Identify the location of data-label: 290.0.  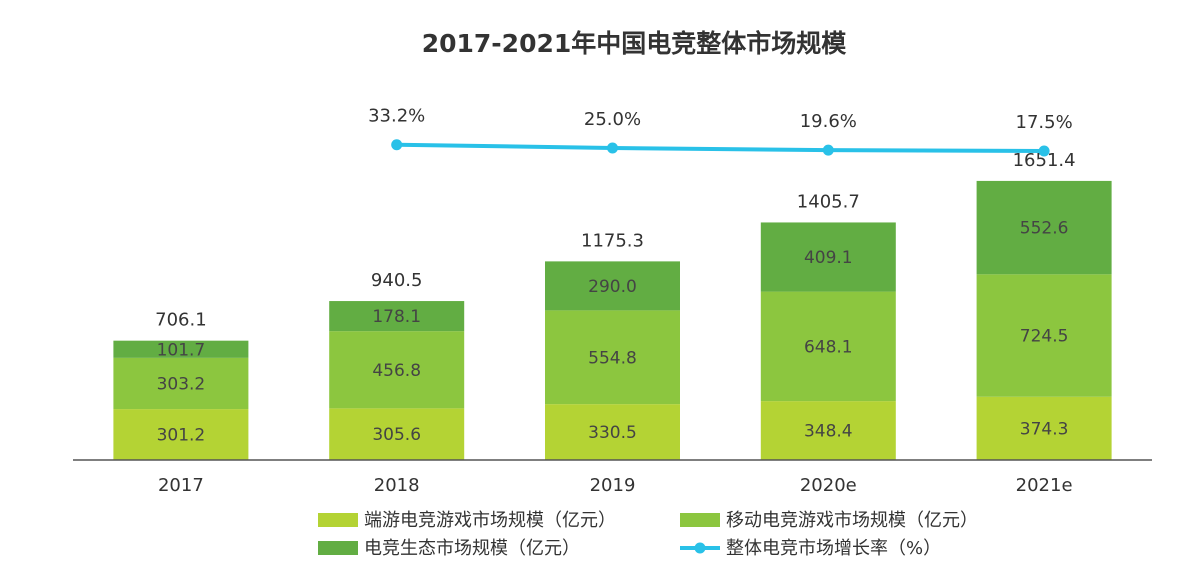
(612, 287).